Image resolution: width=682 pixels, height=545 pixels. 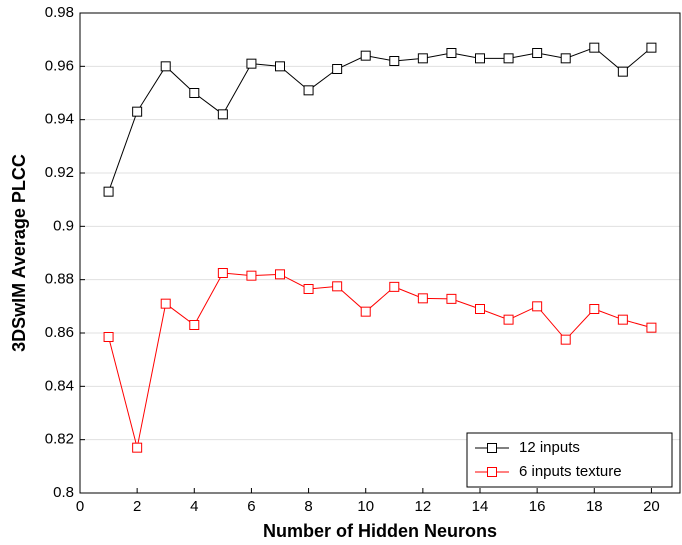 I want to click on x-tick-label: 10, so click(x=365, y=506).